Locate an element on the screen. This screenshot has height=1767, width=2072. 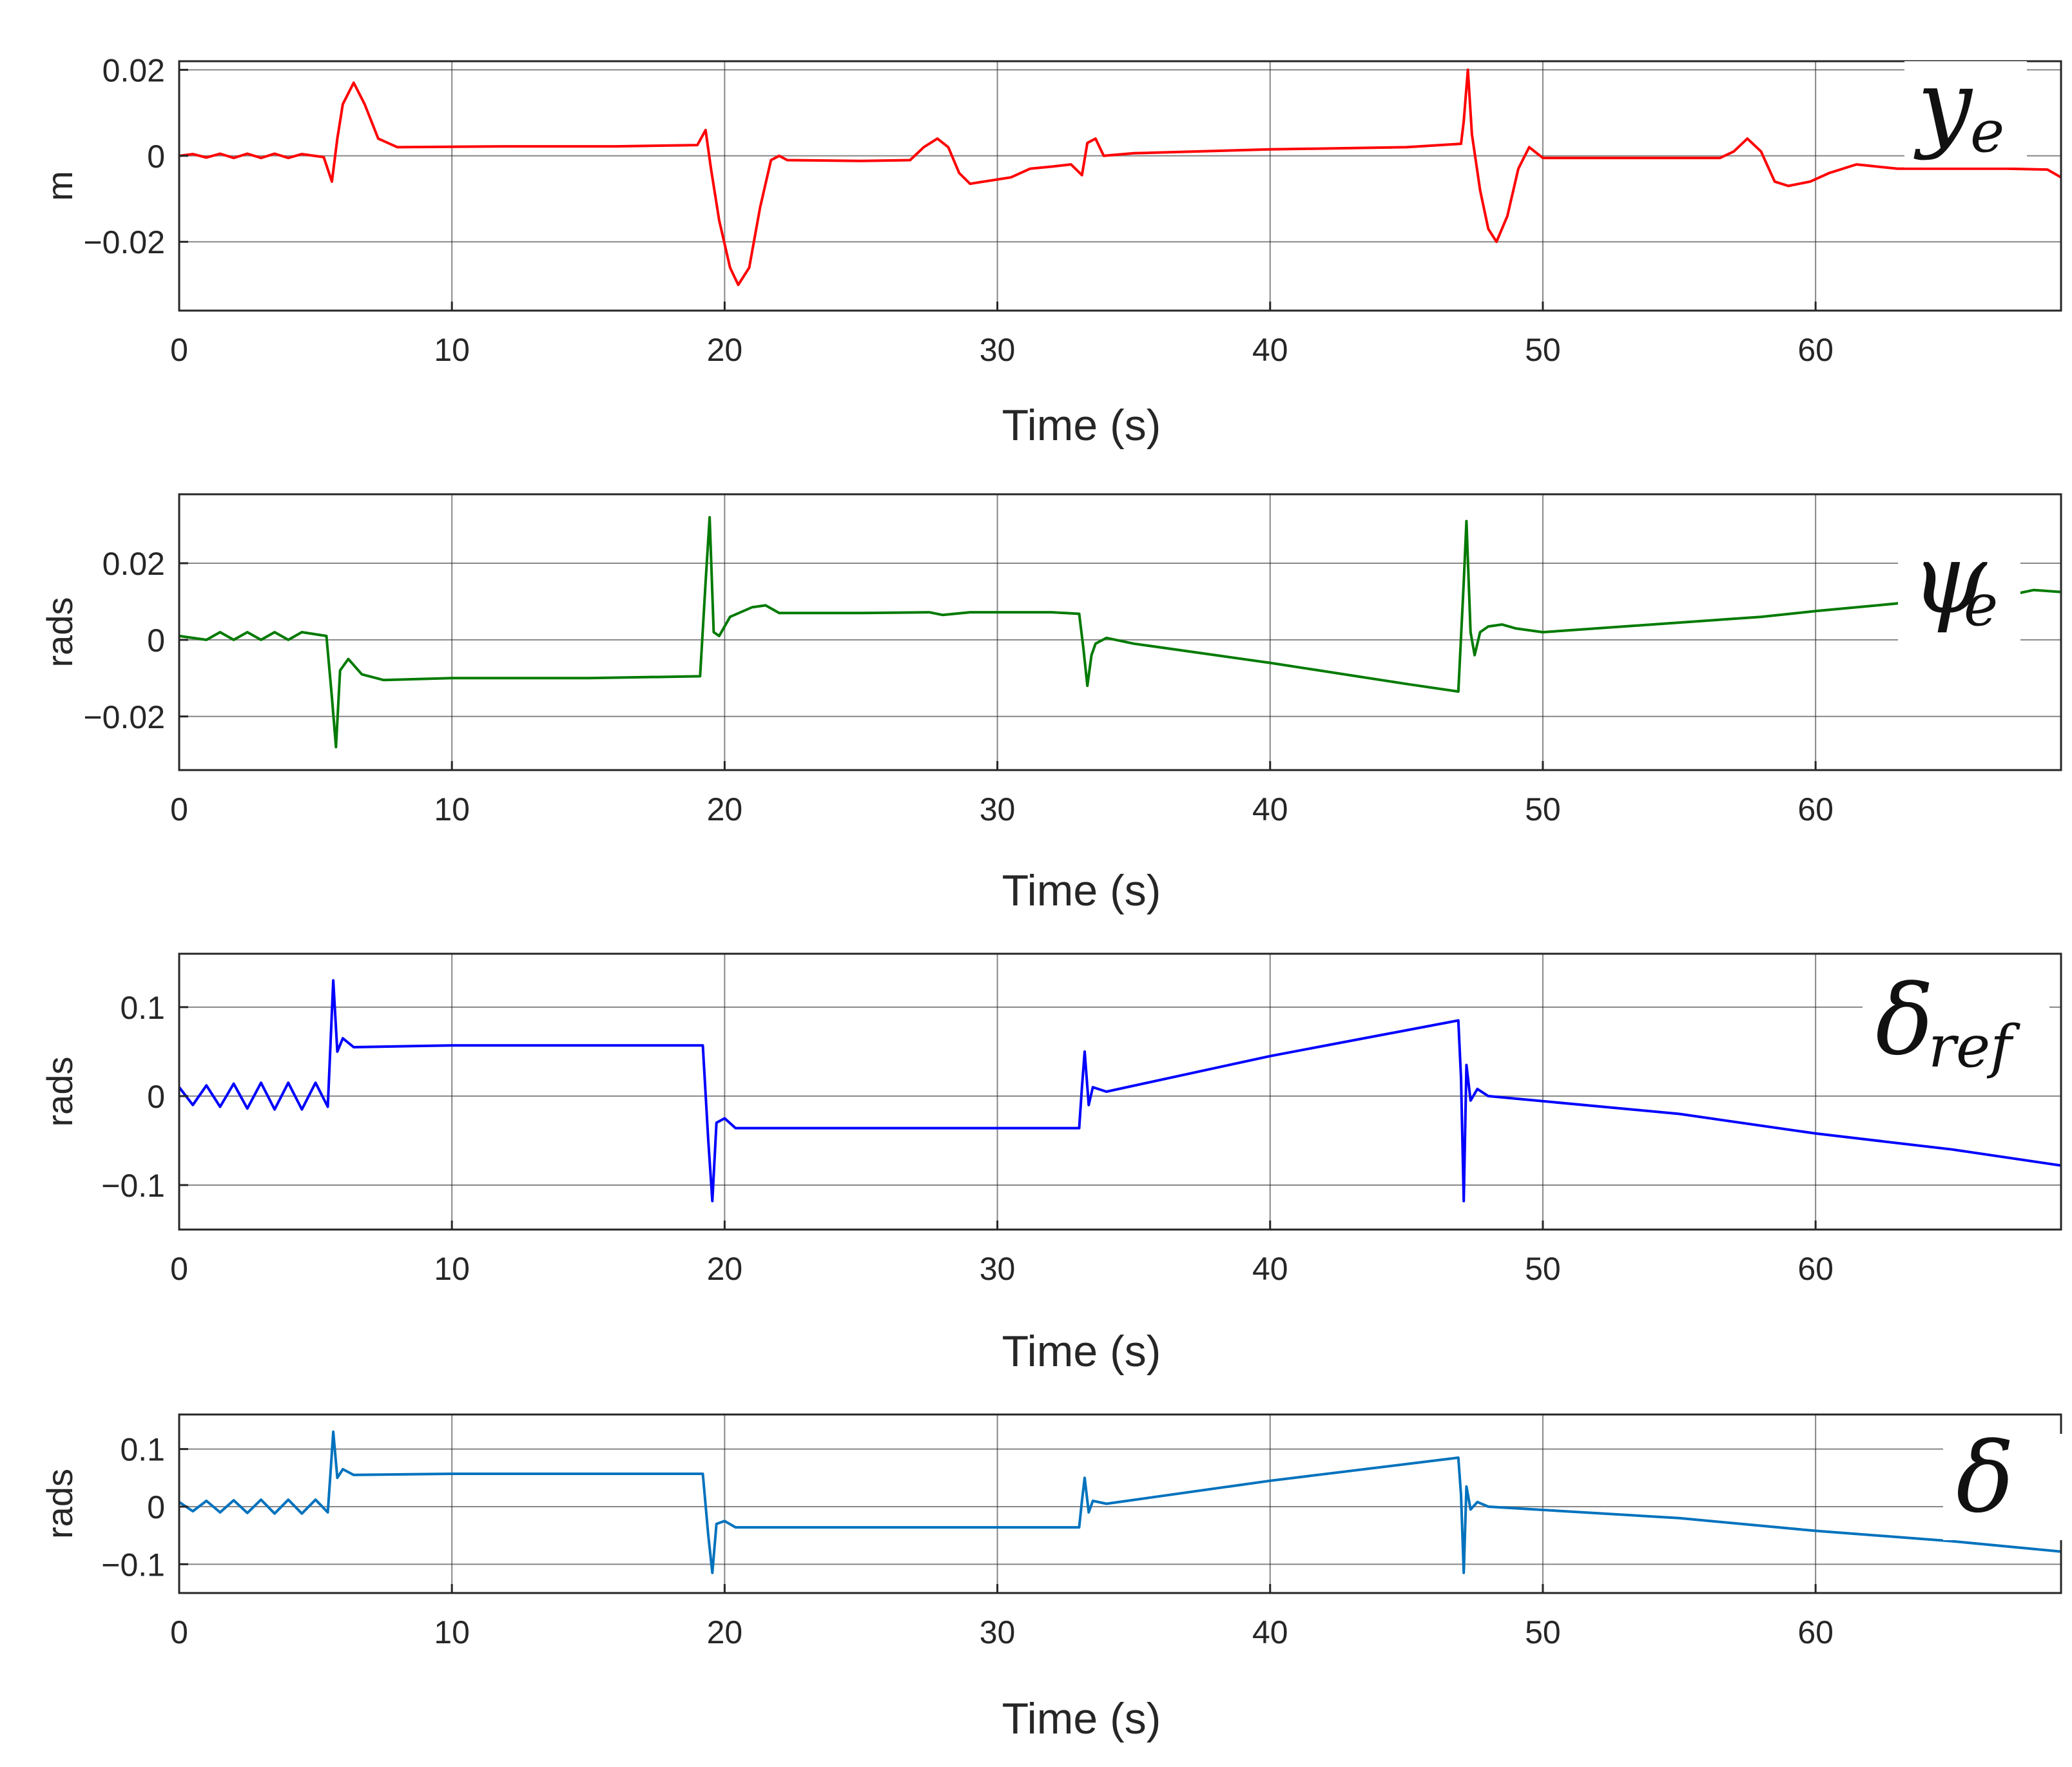
series-line-delta_ref is located at coordinates (1120, 1090).